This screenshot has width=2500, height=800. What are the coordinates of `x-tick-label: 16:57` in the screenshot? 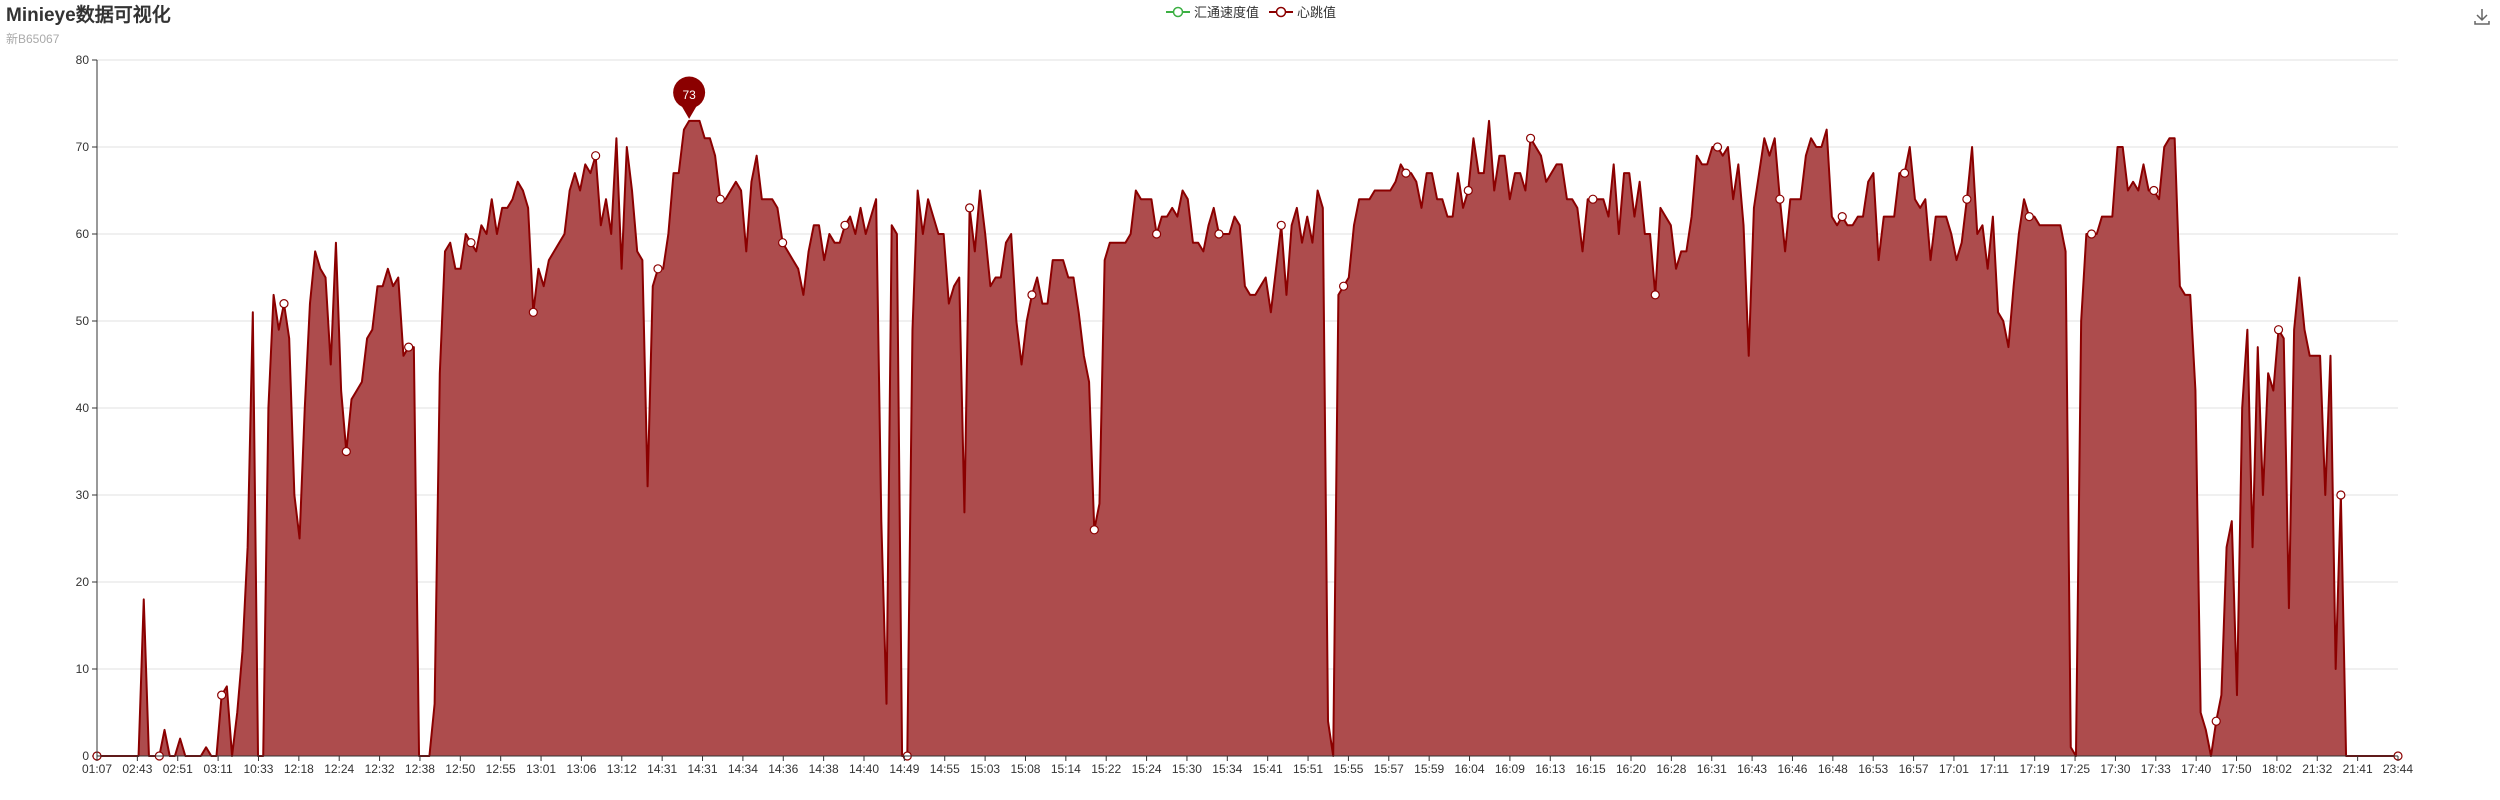 It's located at (1914, 769).